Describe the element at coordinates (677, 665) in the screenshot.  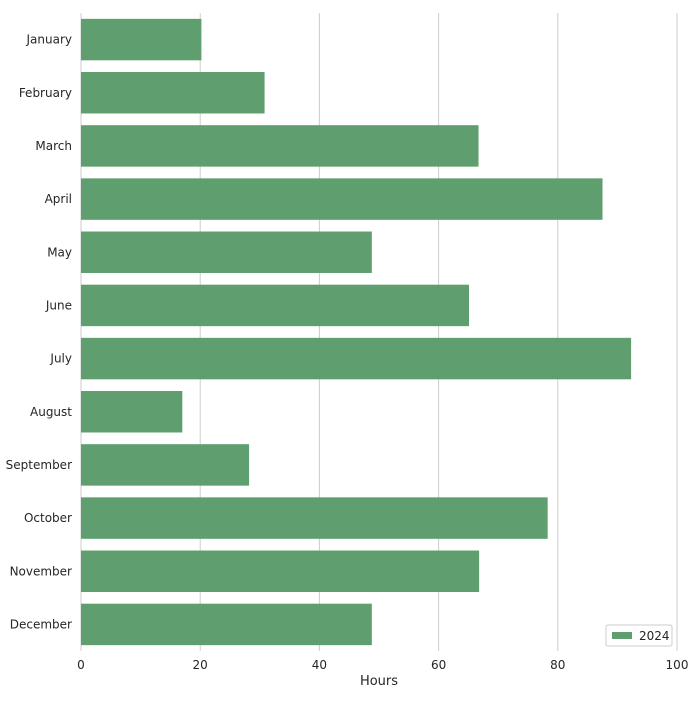
I see `x-tick-label: 100` at that location.